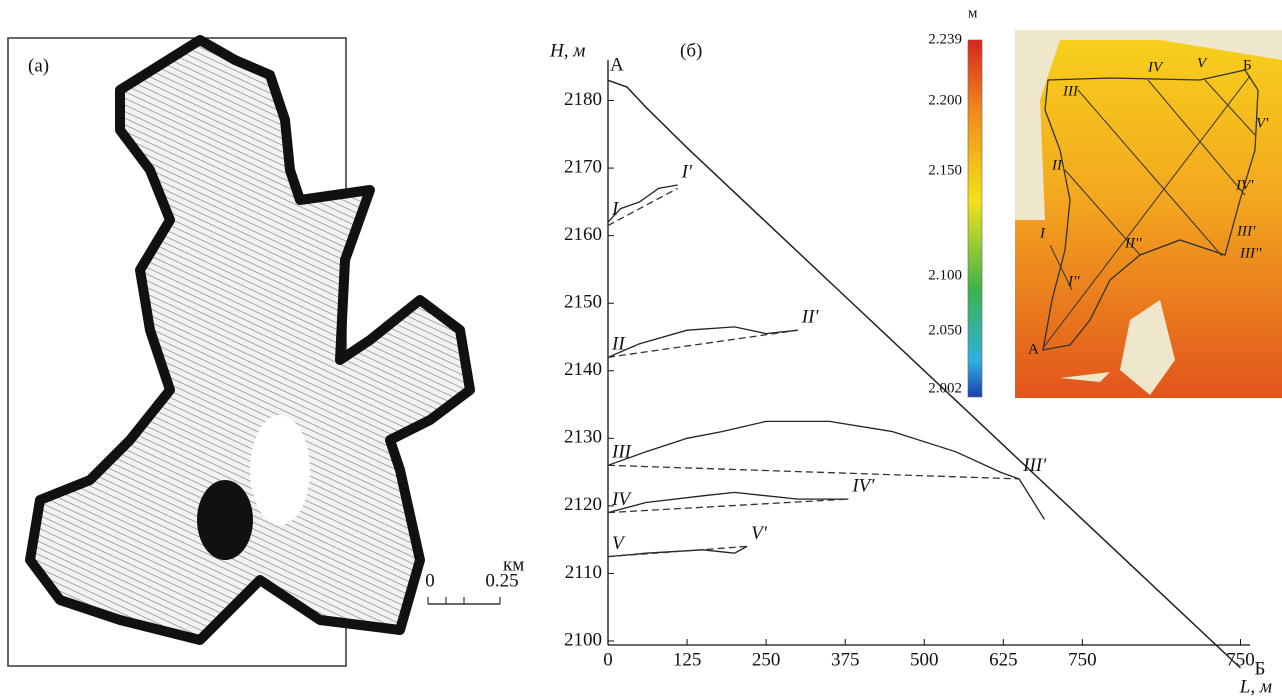  What do you see at coordinates (1262, 123) in the screenshot?
I see `map-label: V'` at bounding box center [1262, 123].